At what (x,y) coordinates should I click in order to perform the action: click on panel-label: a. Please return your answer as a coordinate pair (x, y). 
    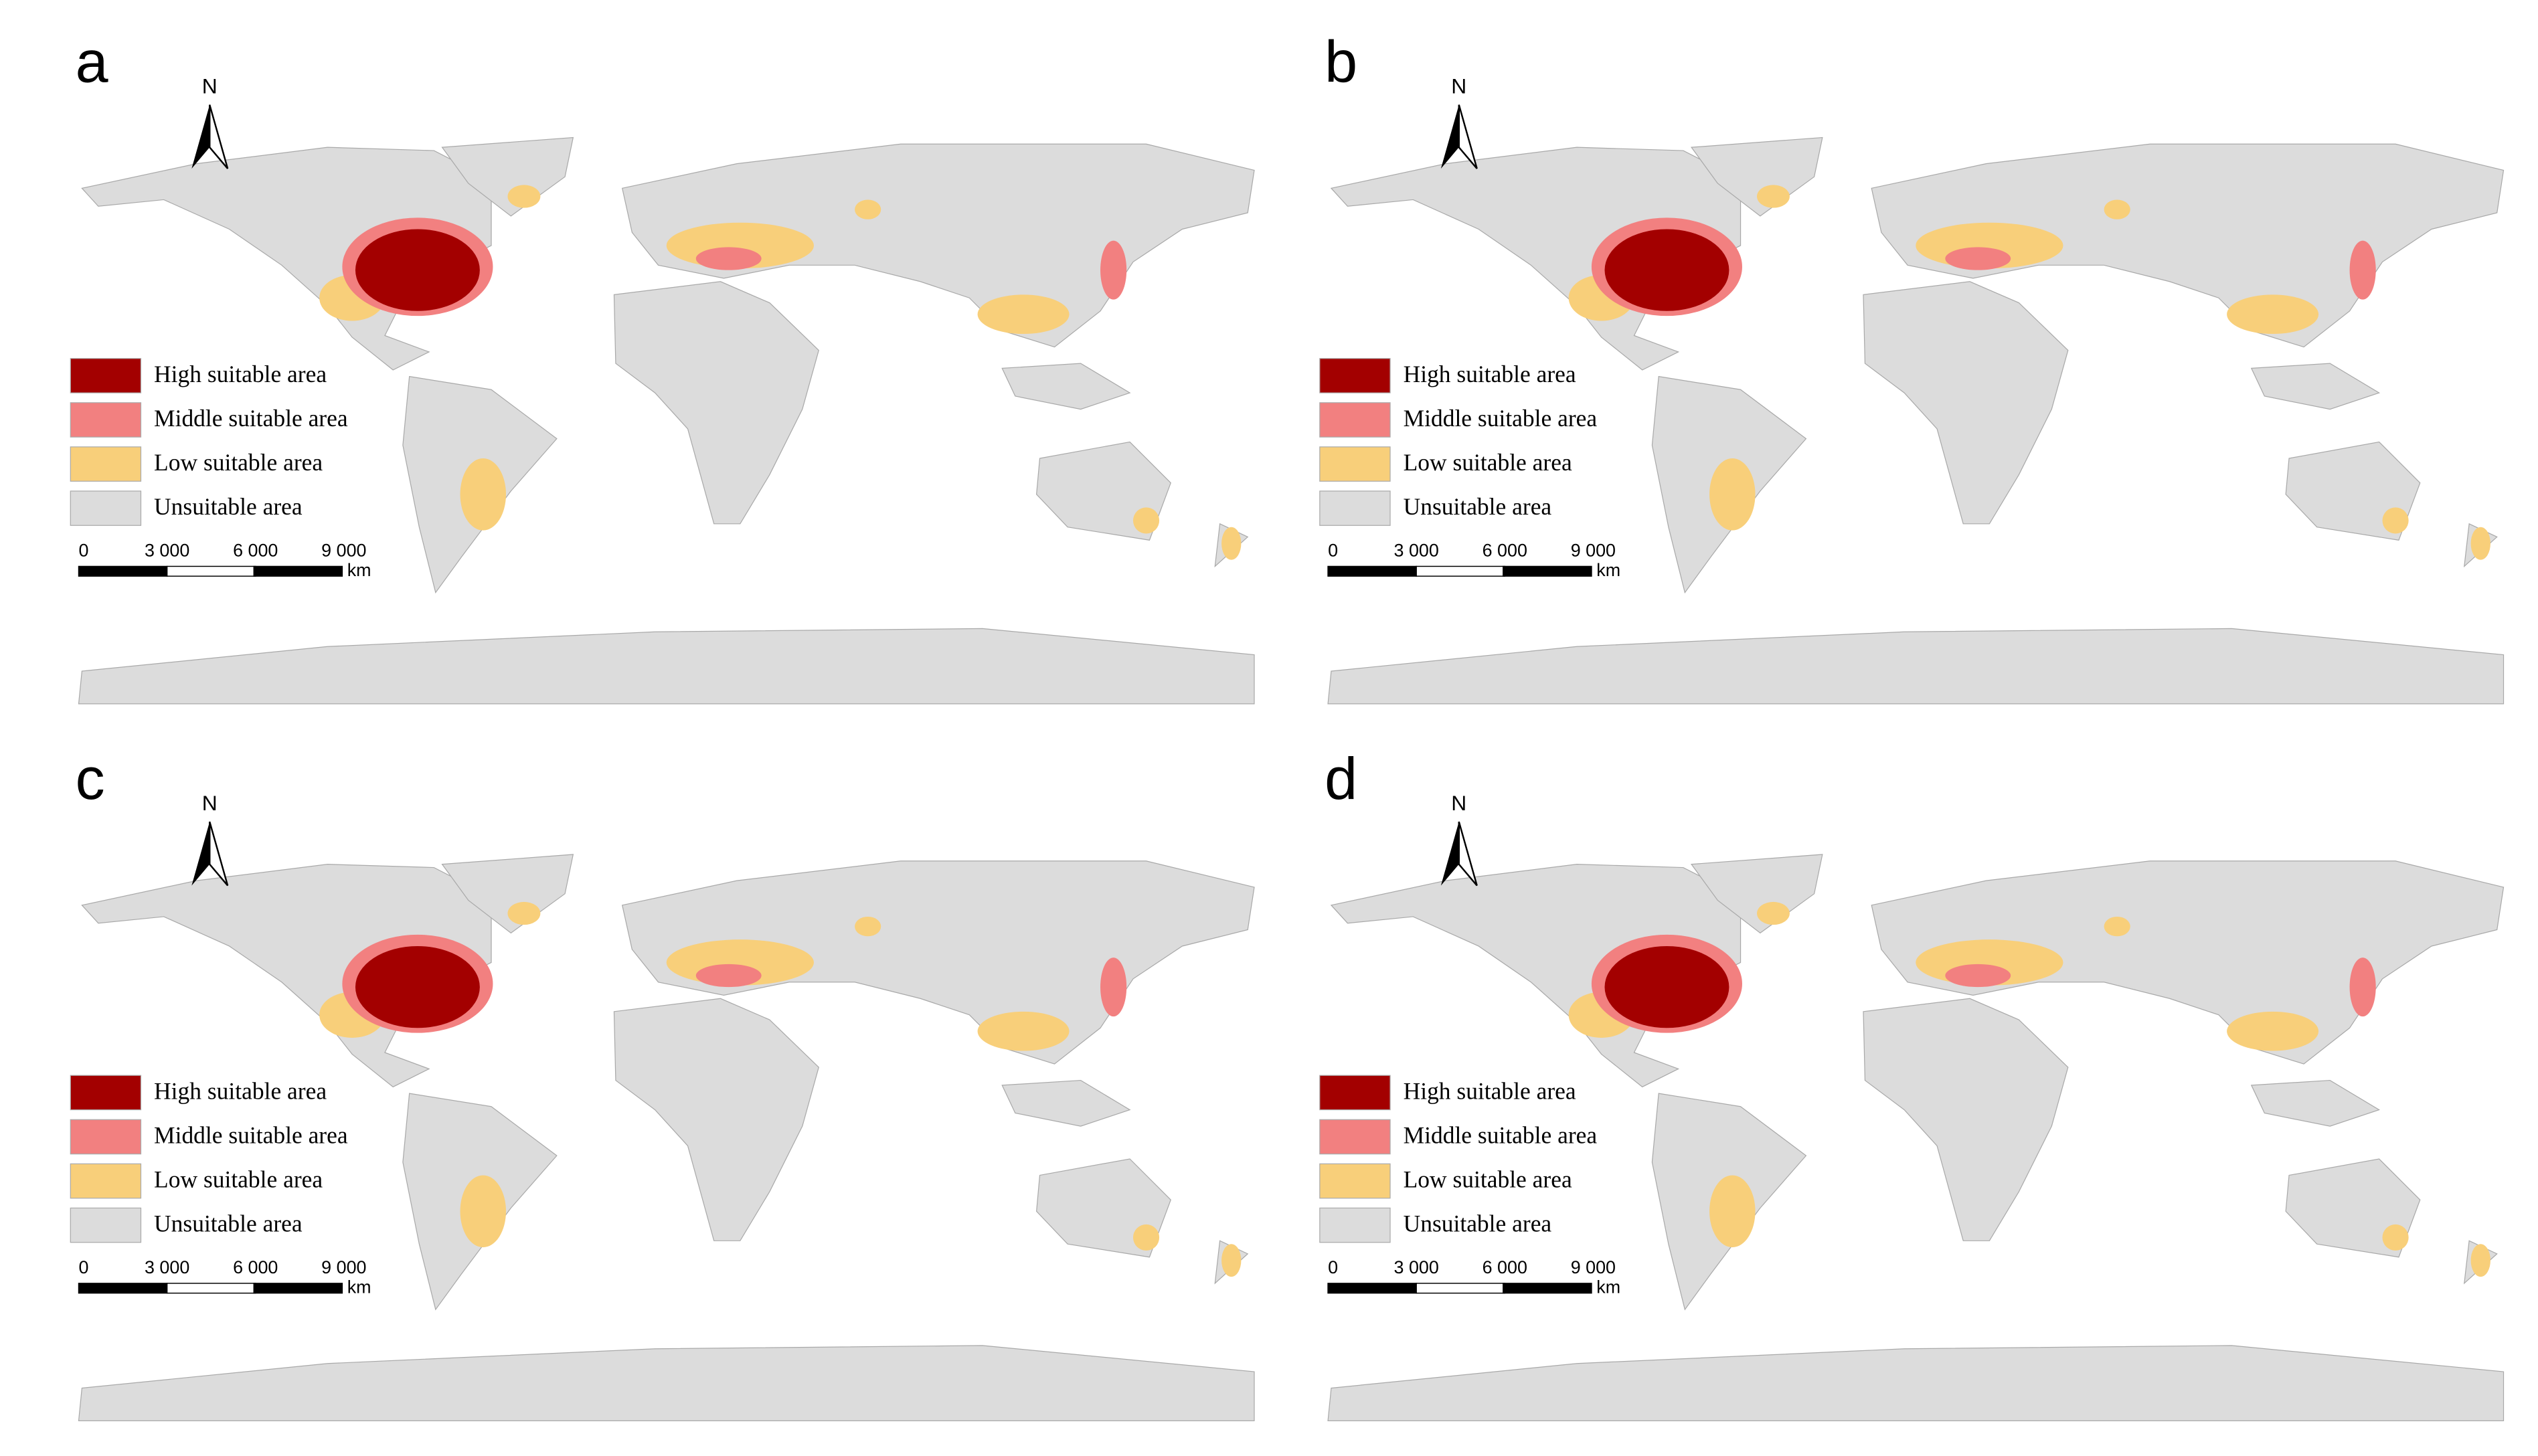
    Looking at the image, I should click on (92, 61).